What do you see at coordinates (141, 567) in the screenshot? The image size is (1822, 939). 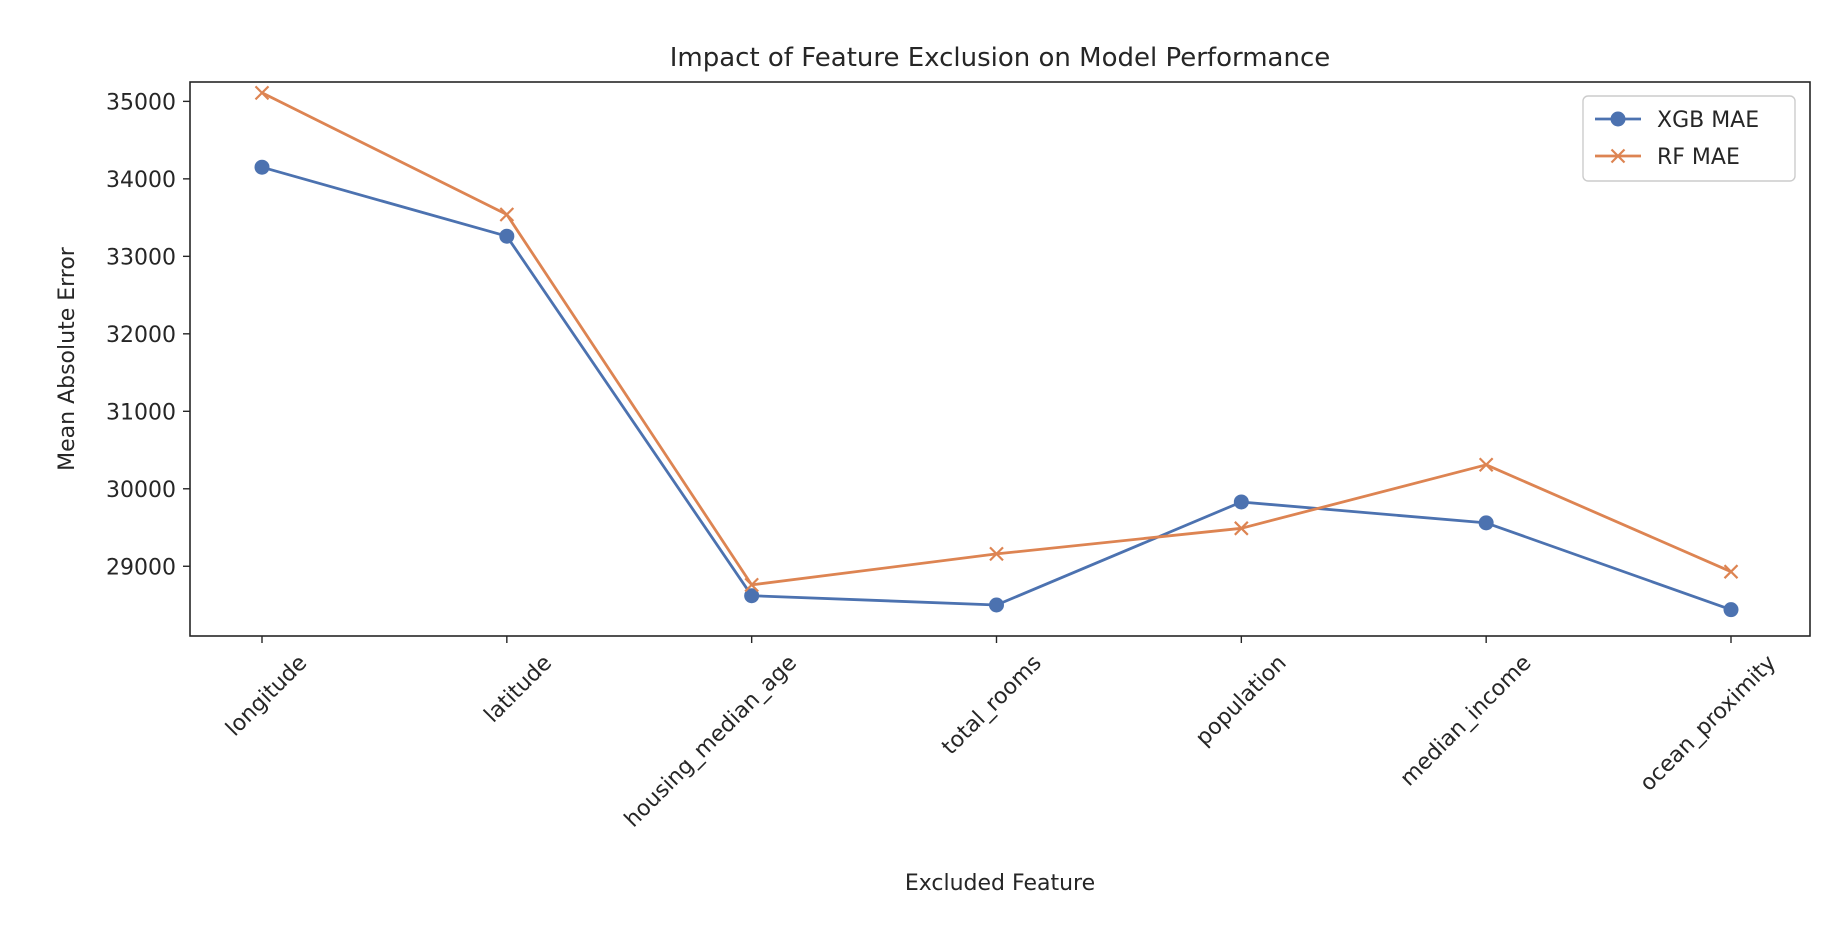 I see `y-tick-label: 29000` at bounding box center [141, 567].